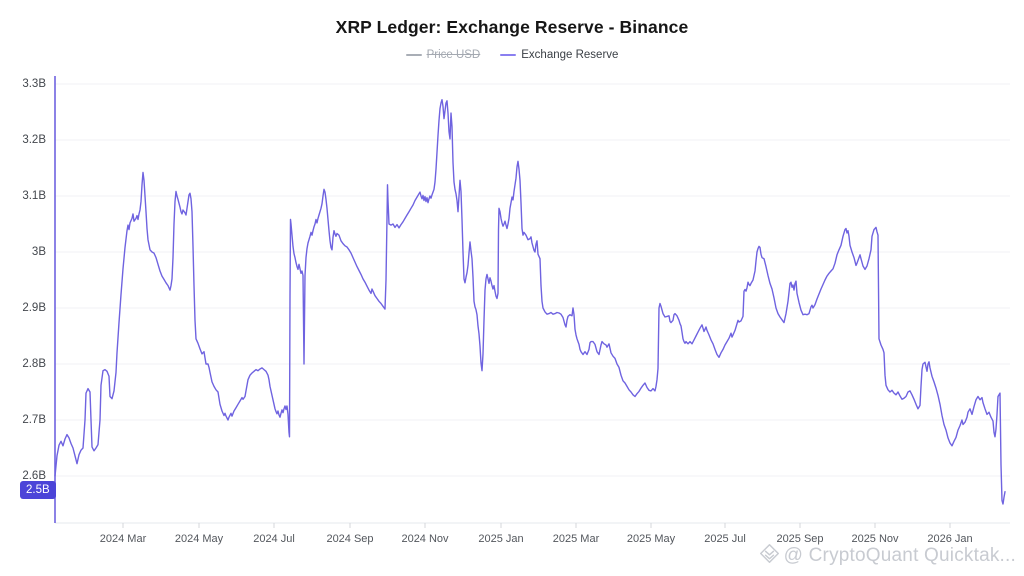 The width and height of the screenshot is (1024, 576). Describe the element at coordinates (950, 539) in the screenshot. I see `x-tick-label: 2026 Jan` at that location.